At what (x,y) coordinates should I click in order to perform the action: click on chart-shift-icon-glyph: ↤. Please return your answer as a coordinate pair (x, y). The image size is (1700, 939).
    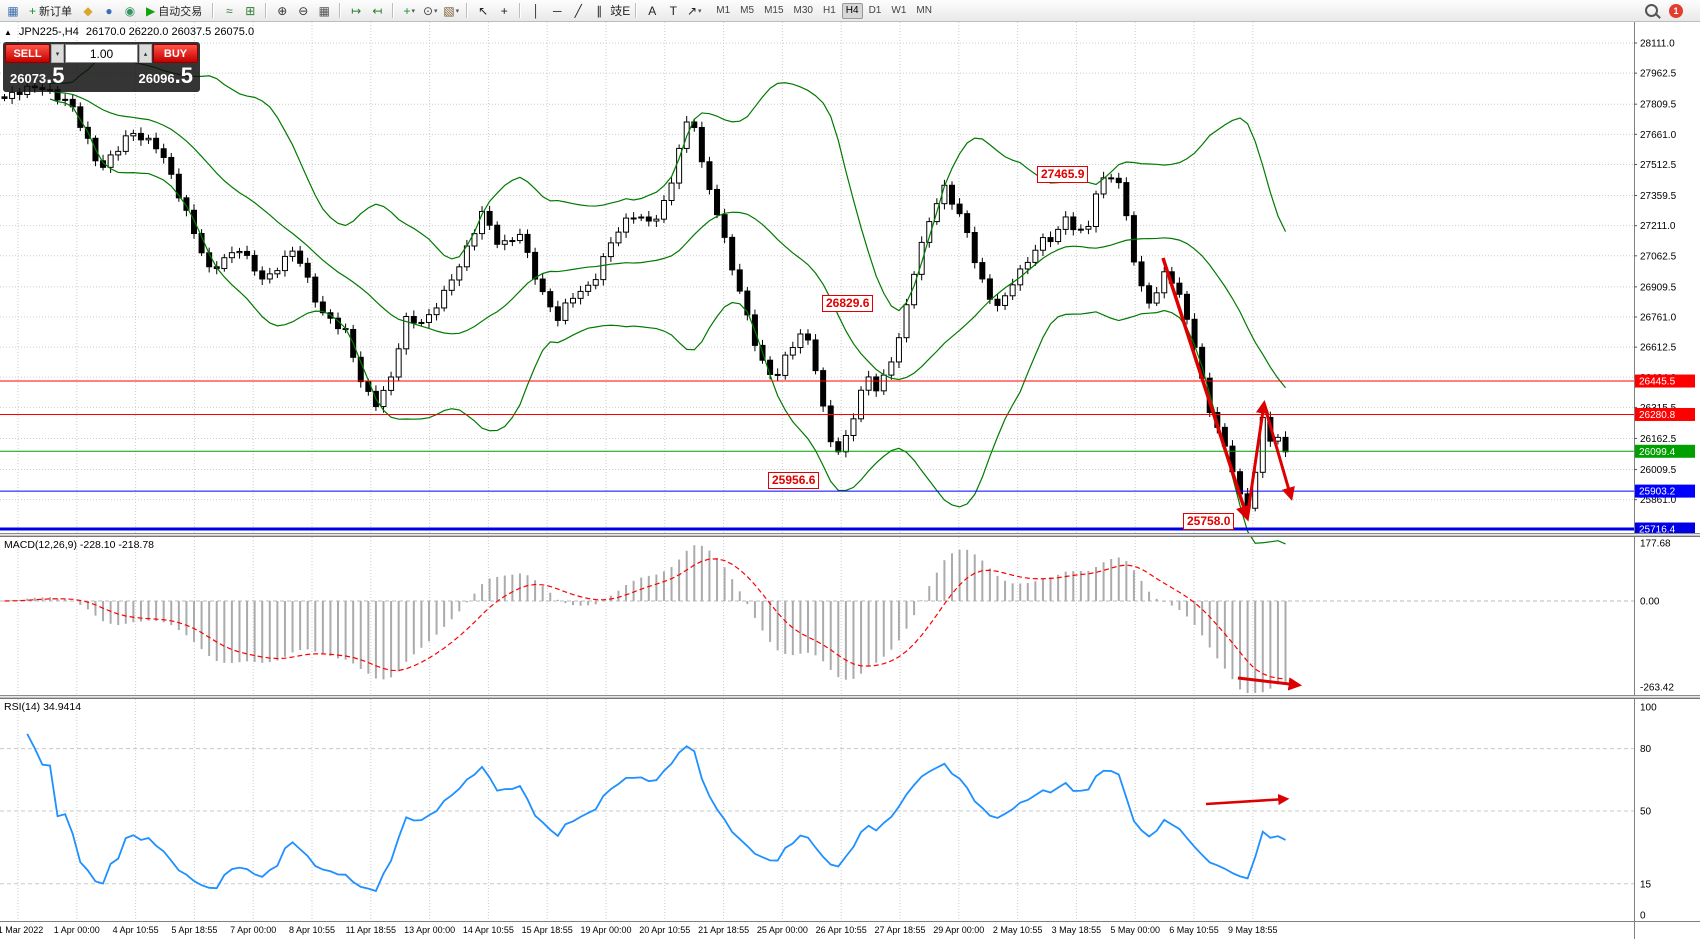
    Looking at the image, I should click on (377, 10).